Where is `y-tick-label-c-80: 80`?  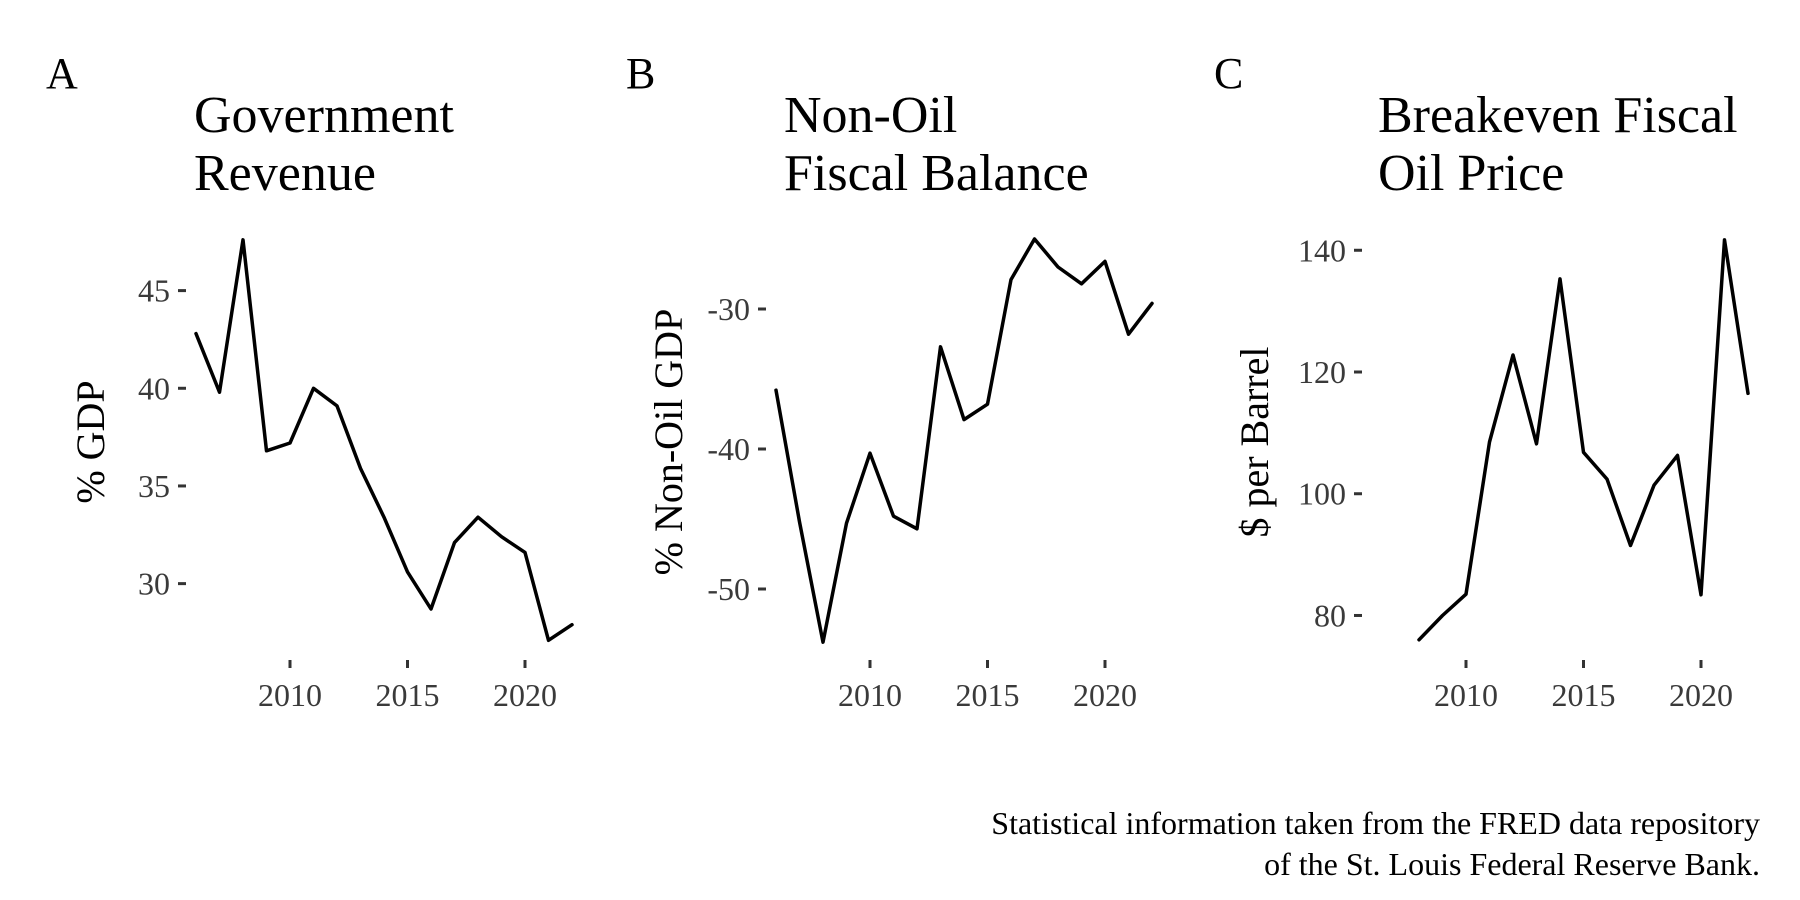
y-tick-label-c-80: 80 is located at coordinates (1330, 615).